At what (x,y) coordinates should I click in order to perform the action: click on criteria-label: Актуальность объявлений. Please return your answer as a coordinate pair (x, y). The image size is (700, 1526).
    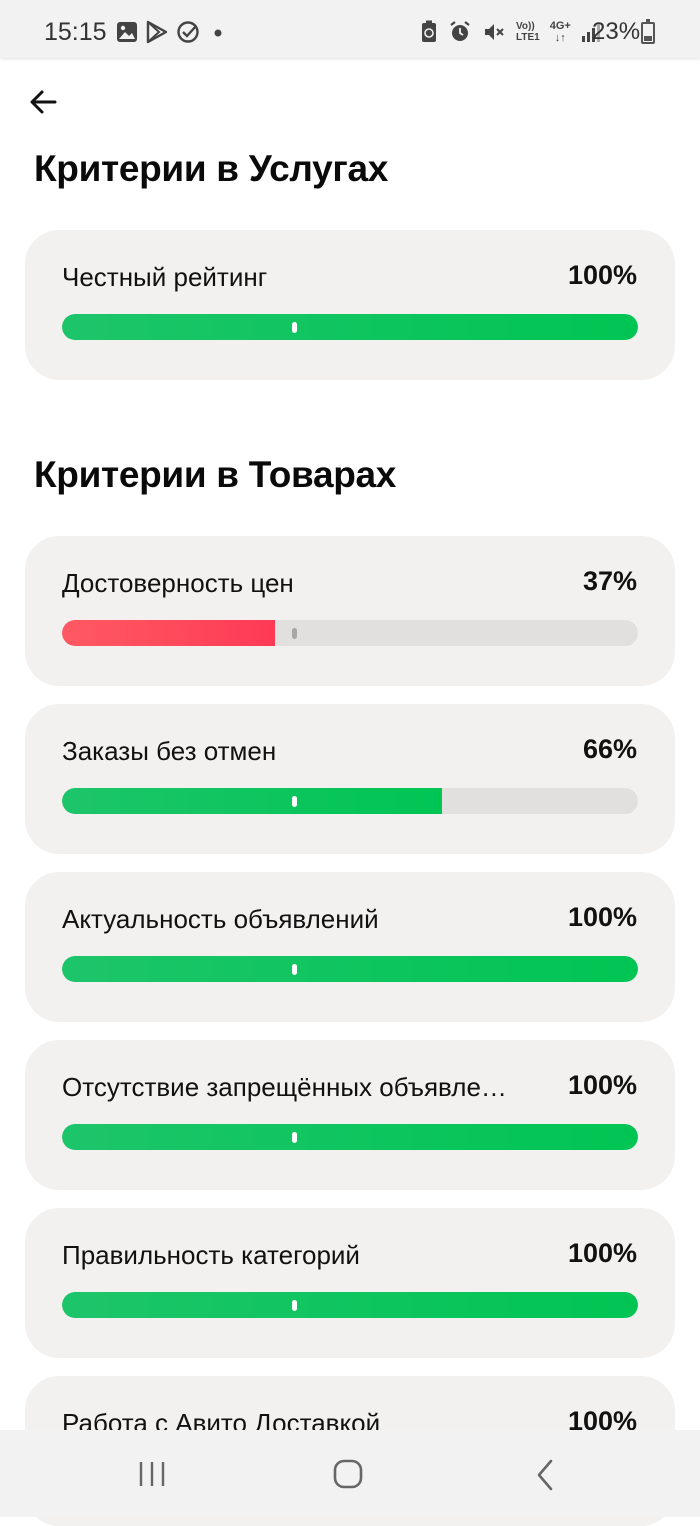
    Looking at the image, I should click on (220, 919).